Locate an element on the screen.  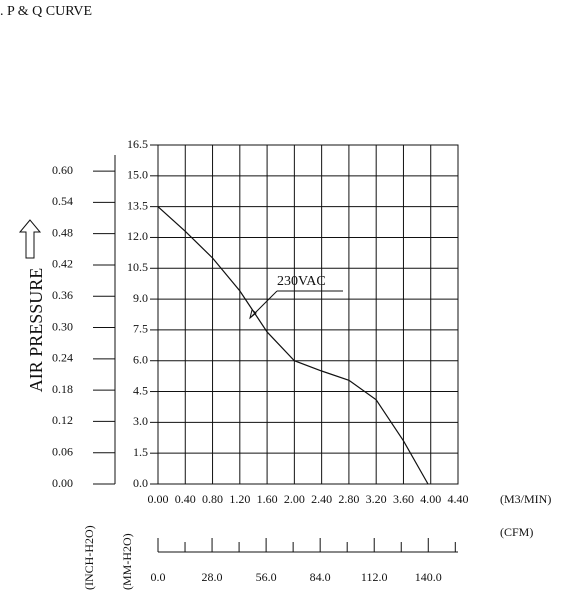
x2-tick-label: 0.0 is located at coordinates (158, 577).